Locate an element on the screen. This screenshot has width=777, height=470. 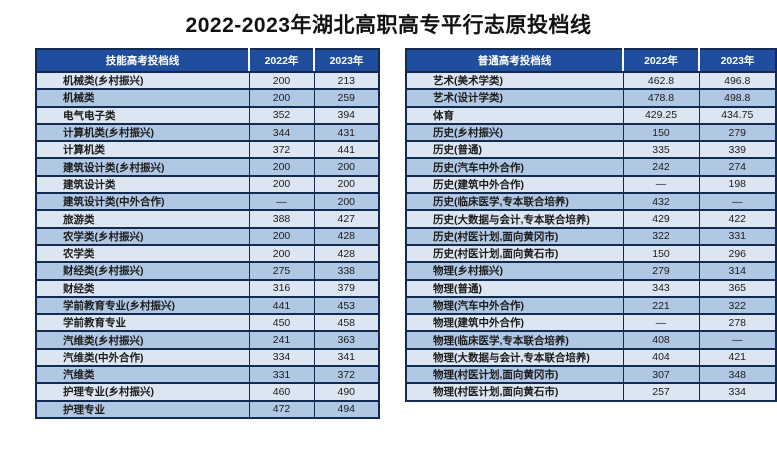
table-row: 历史(村医计划,面向黄石市) 150 296 is located at coordinates (591, 253).